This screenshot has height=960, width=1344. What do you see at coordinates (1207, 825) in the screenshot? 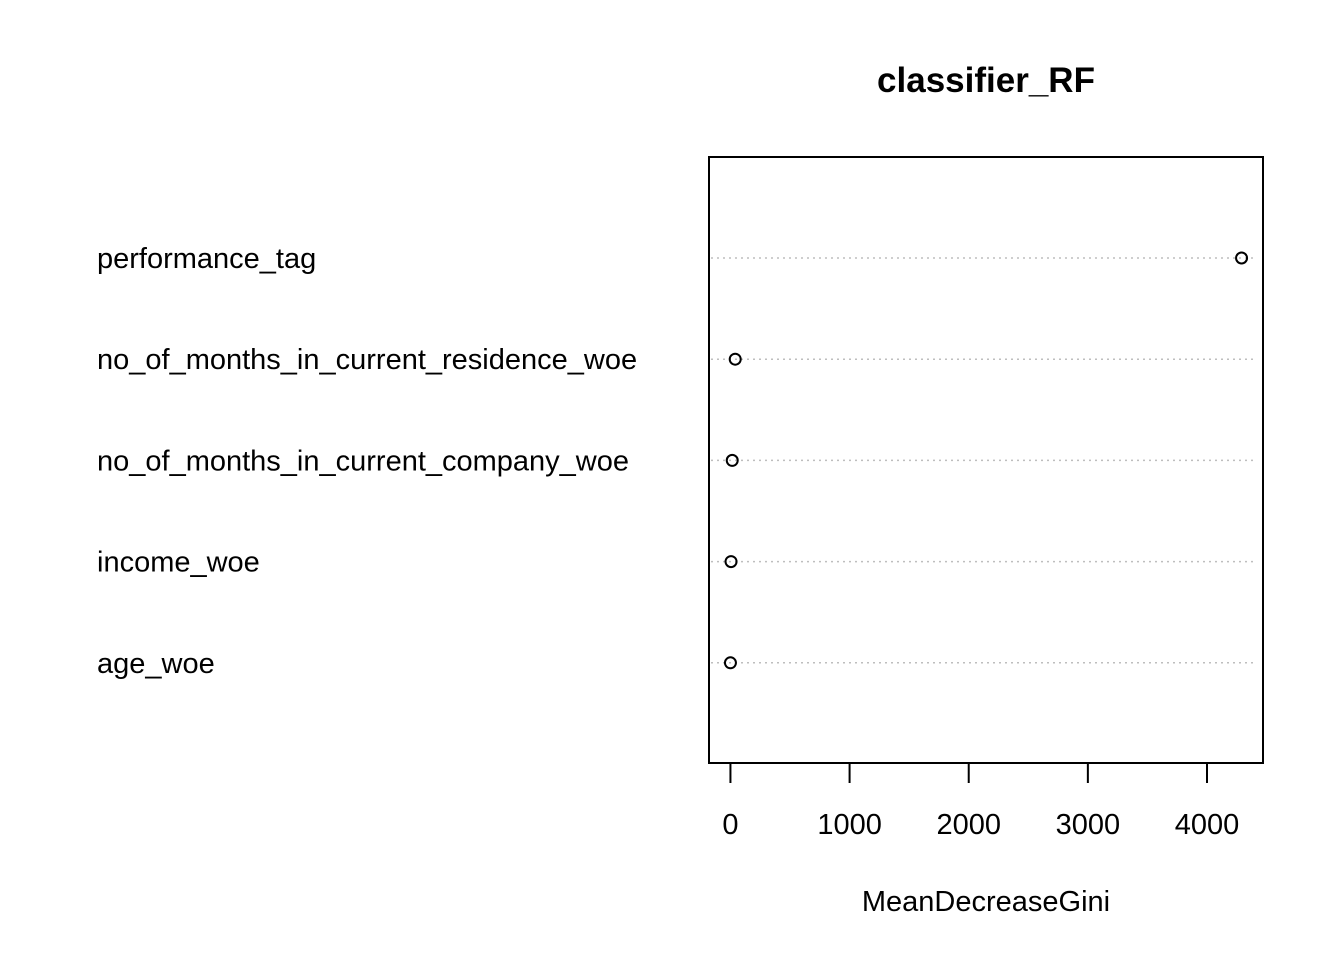
I see `x-tick-label: 4000` at bounding box center [1207, 825].